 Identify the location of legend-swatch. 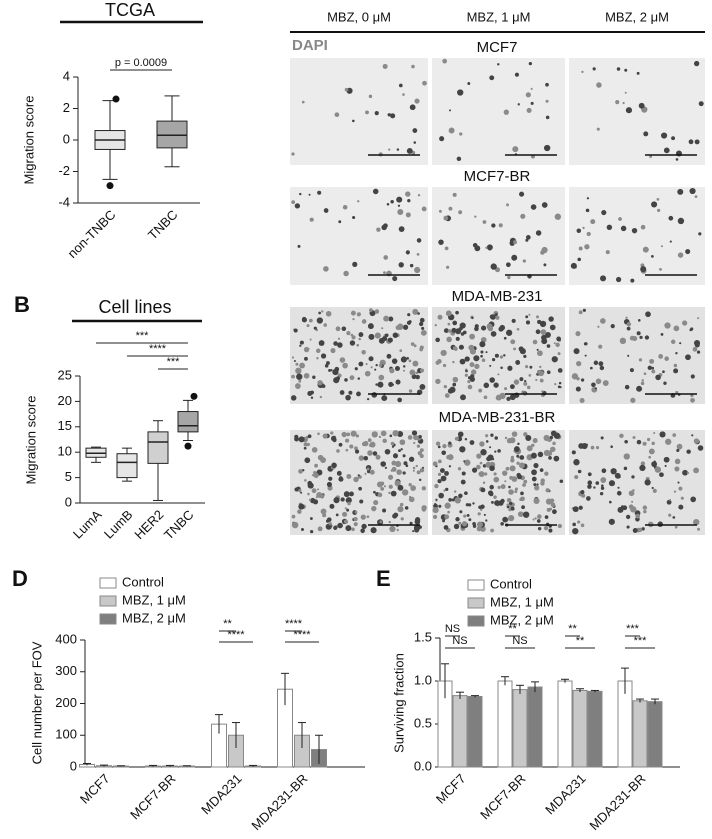
(476, 603).